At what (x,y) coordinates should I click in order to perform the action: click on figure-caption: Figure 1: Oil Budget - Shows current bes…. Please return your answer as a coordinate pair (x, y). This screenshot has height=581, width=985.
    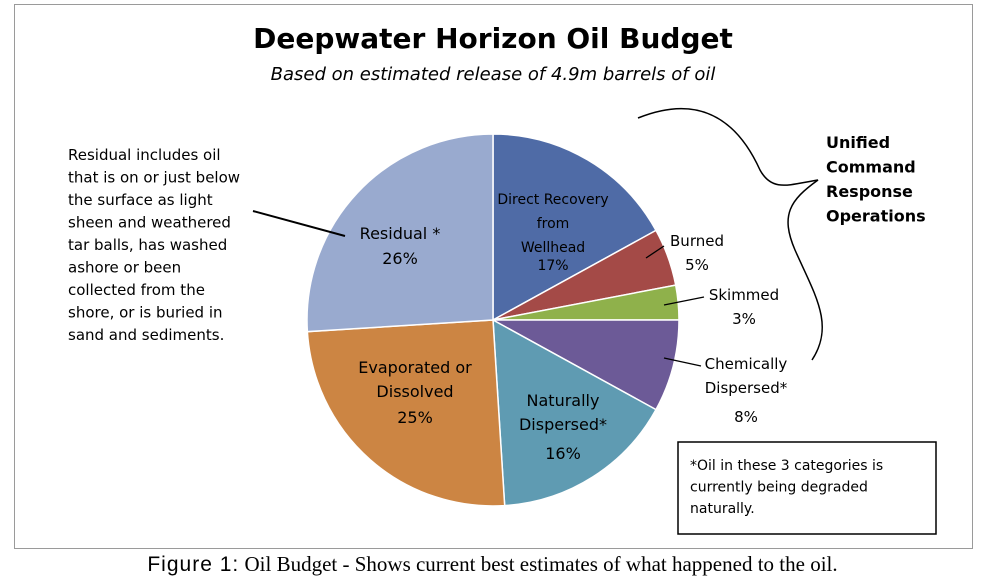
    Looking at the image, I should click on (492, 564).